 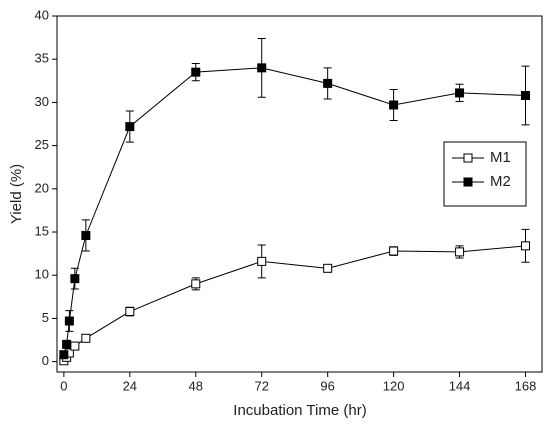 What do you see at coordinates (261, 385) in the screenshot?
I see `x-tick-label: 72` at bounding box center [261, 385].